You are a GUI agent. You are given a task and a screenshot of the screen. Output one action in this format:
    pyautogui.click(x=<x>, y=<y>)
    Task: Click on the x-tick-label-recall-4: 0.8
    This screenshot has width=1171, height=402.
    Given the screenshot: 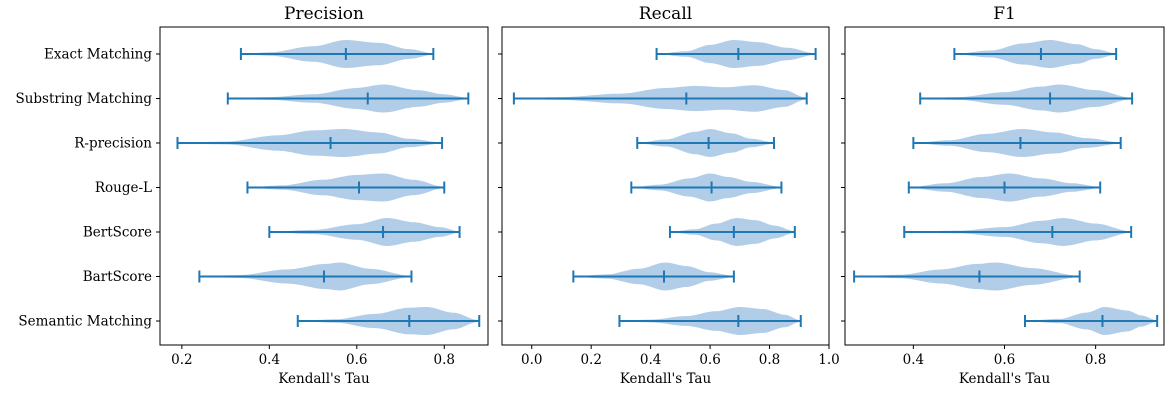 What is the action you would take?
    pyautogui.click(x=769, y=360)
    